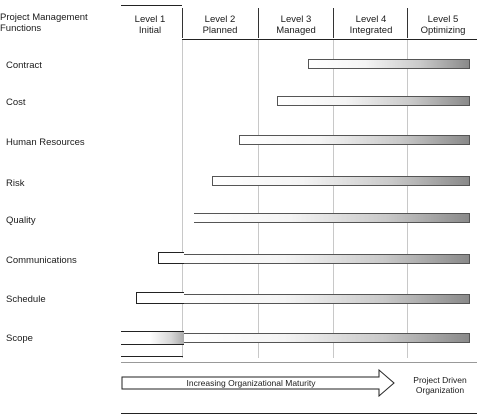 This screenshot has height=417, width=477. Describe the element at coordinates (299, 413) in the screenshot. I see `footer-bottom-rule` at that location.